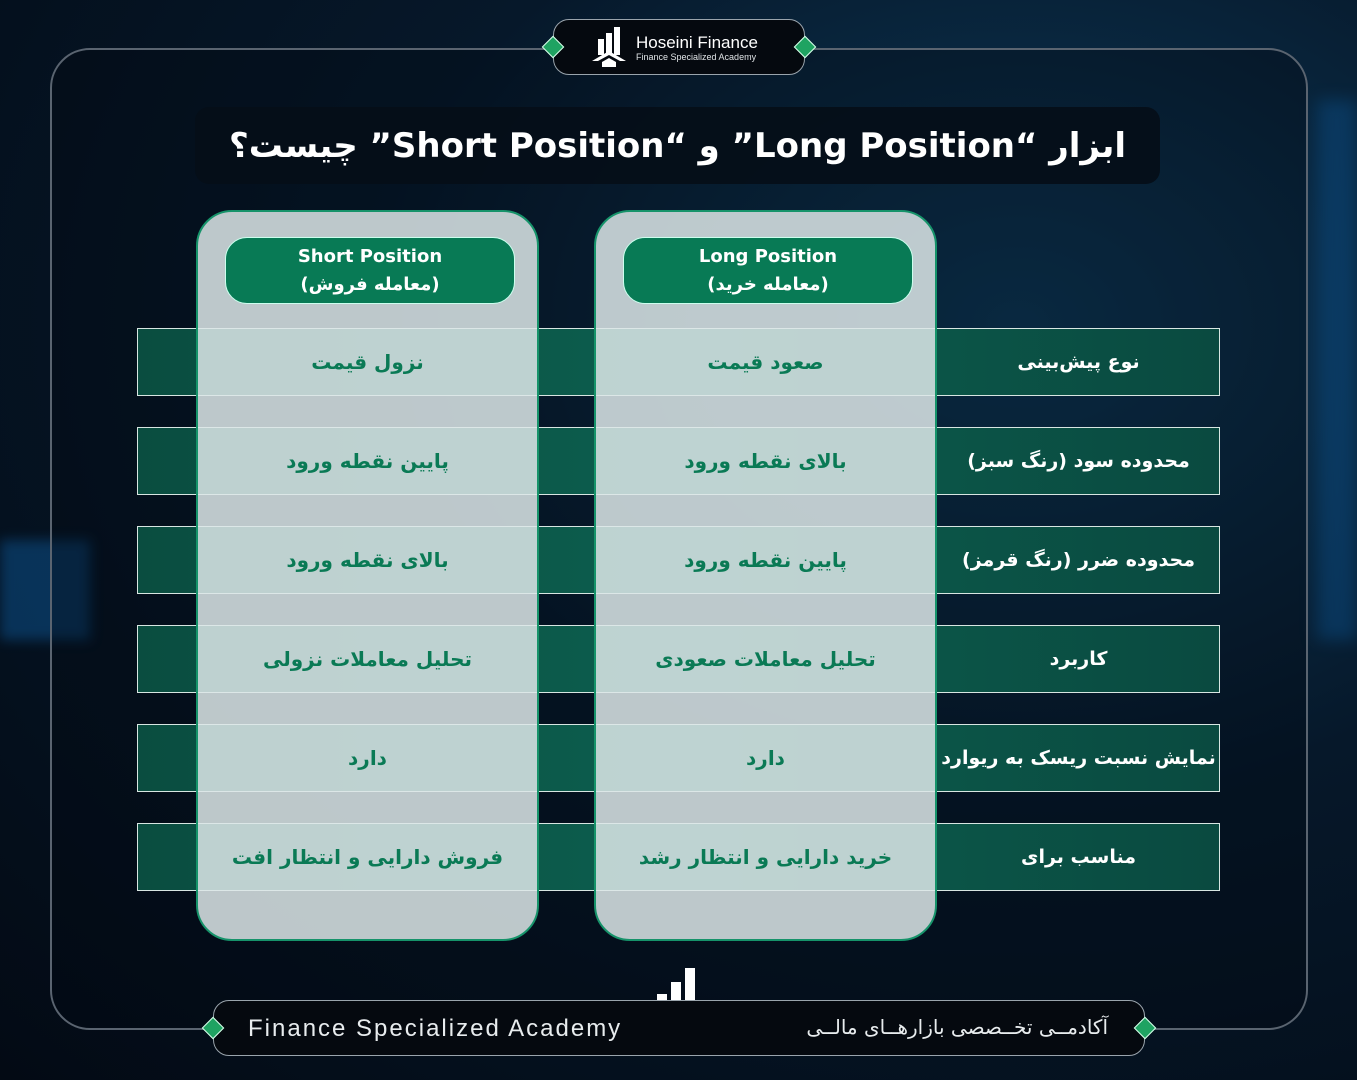 The width and height of the screenshot is (1357, 1080). Describe the element at coordinates (697, 42) in the screenshot. I see `brand-name: Hoseini Finance` at that location.